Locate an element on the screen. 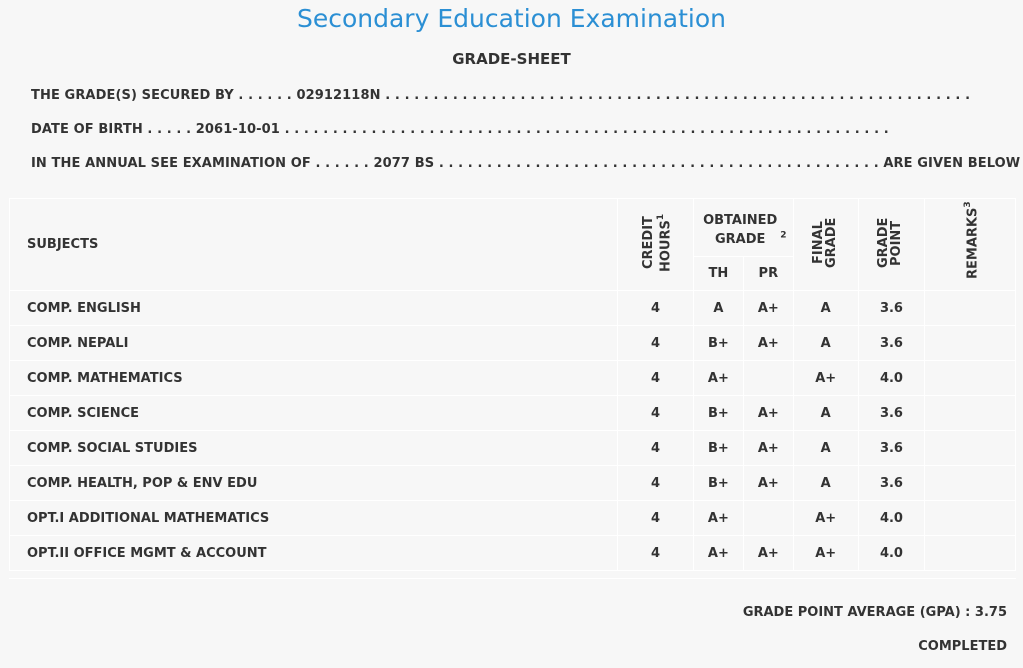 This screenshot has height=668, width=1023. symbol-number: 02912118N is located at coordinates (338, 95).